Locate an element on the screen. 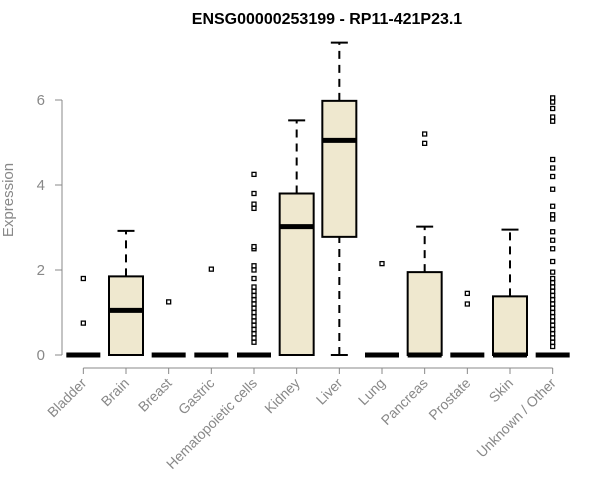 The width and height of the screenshot is (600, 500). box-prostate is located at coordinates (467, 324).